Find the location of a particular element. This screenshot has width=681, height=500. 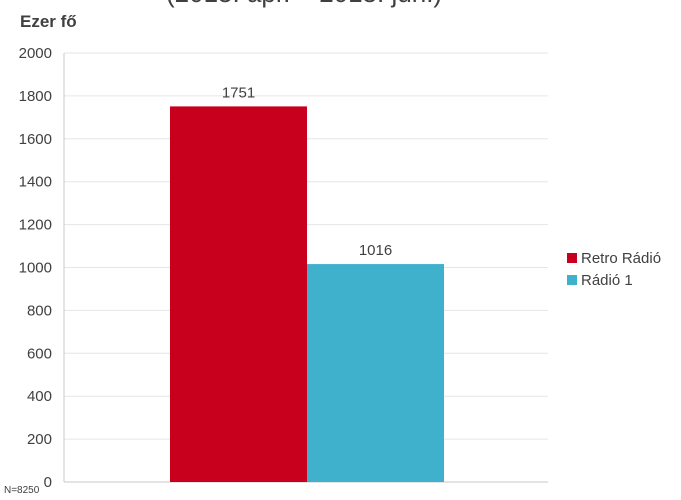

legend-item-retro-radio: Retro Rádió is located at coordinates (614, 258).